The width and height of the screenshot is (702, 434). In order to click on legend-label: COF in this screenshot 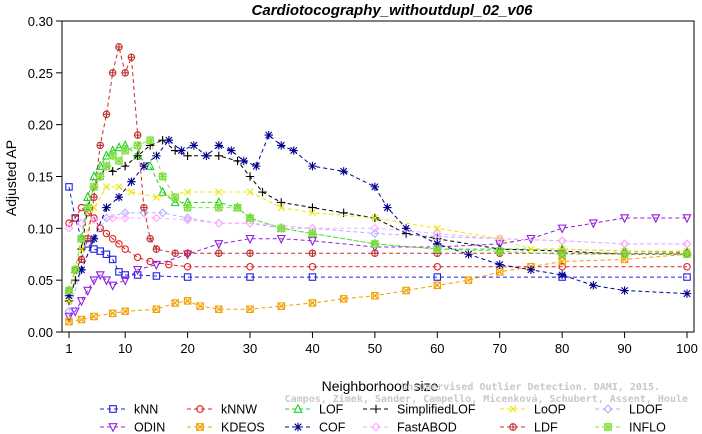, I will do `click(332, 427)`.